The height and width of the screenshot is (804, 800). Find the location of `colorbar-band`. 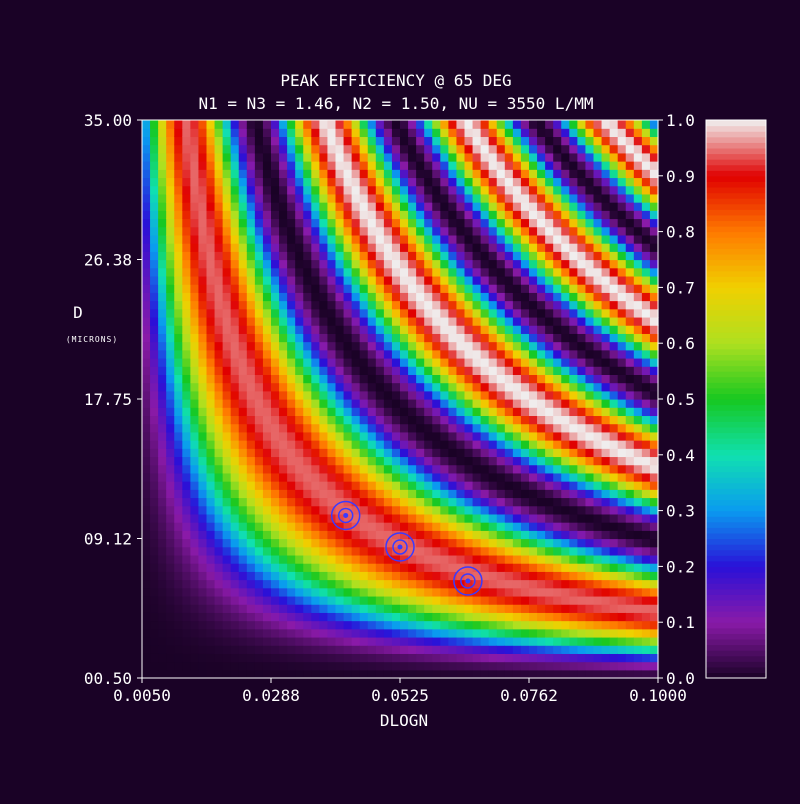

colorbar-band is located at coordinates (736, 586).